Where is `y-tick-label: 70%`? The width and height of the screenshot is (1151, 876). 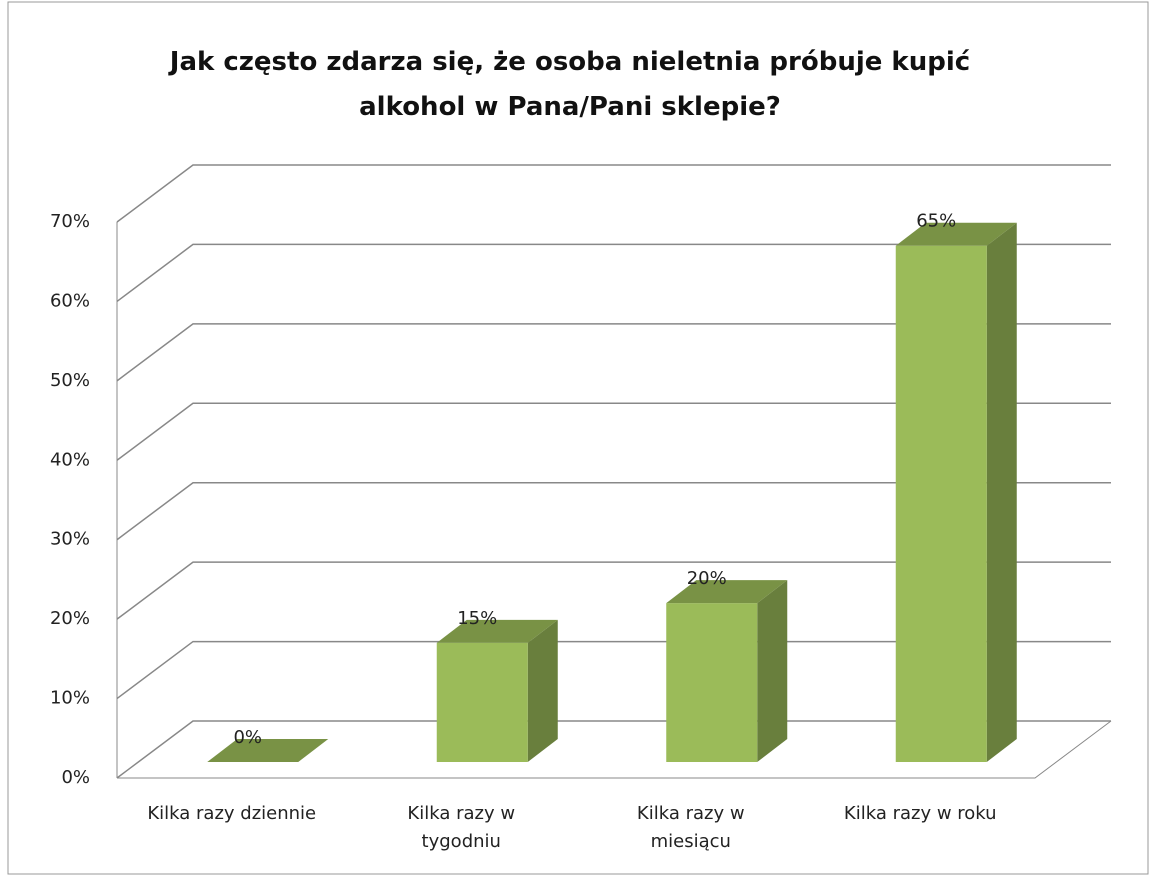
y-tick-label: 70% is located at coordinates (70, 221).